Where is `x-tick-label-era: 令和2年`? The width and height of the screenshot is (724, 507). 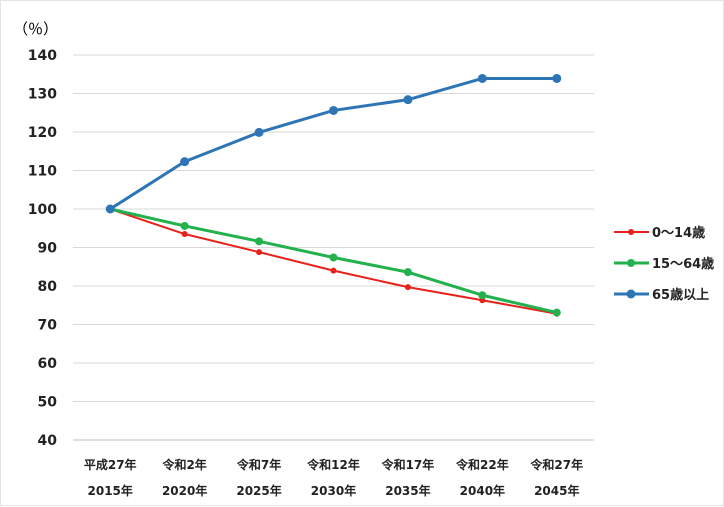
x-tick-label-era: 令和2年 is located at coordinates (183, 464).